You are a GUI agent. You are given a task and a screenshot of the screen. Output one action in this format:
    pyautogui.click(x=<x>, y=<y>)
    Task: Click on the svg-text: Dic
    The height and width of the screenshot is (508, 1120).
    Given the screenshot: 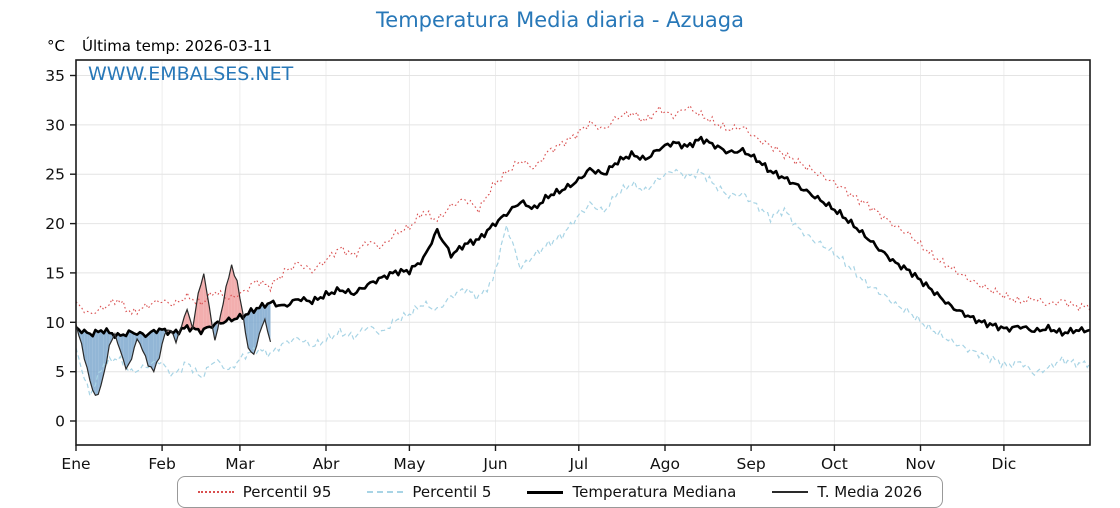 What is the action you would take?
    pyautogui.click(x=1004, y=463)
    